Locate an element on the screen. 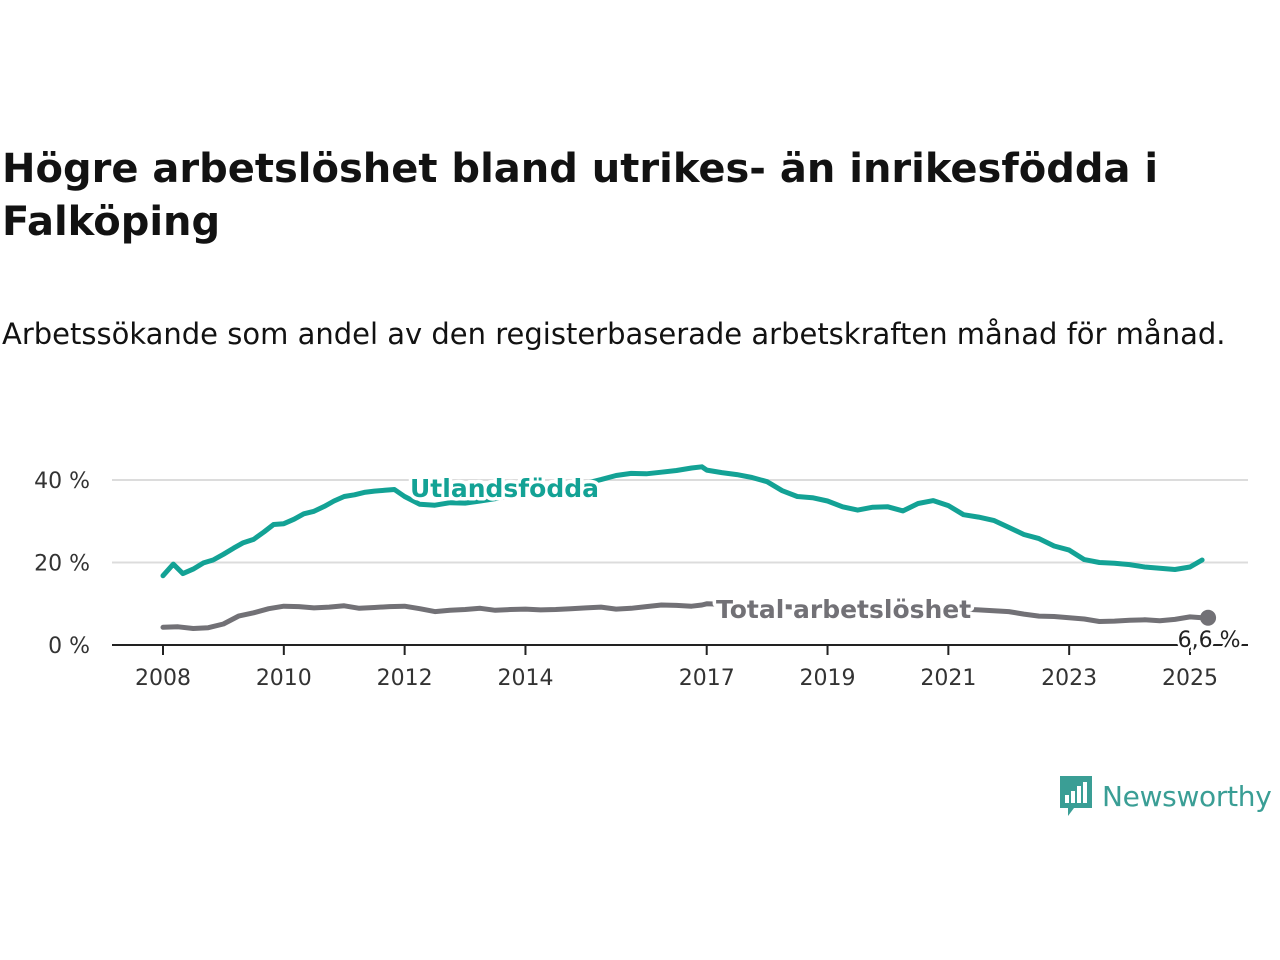 The height and width of the screenshot is (960, 1280). grid-lines is located at coordinates (680, 521).